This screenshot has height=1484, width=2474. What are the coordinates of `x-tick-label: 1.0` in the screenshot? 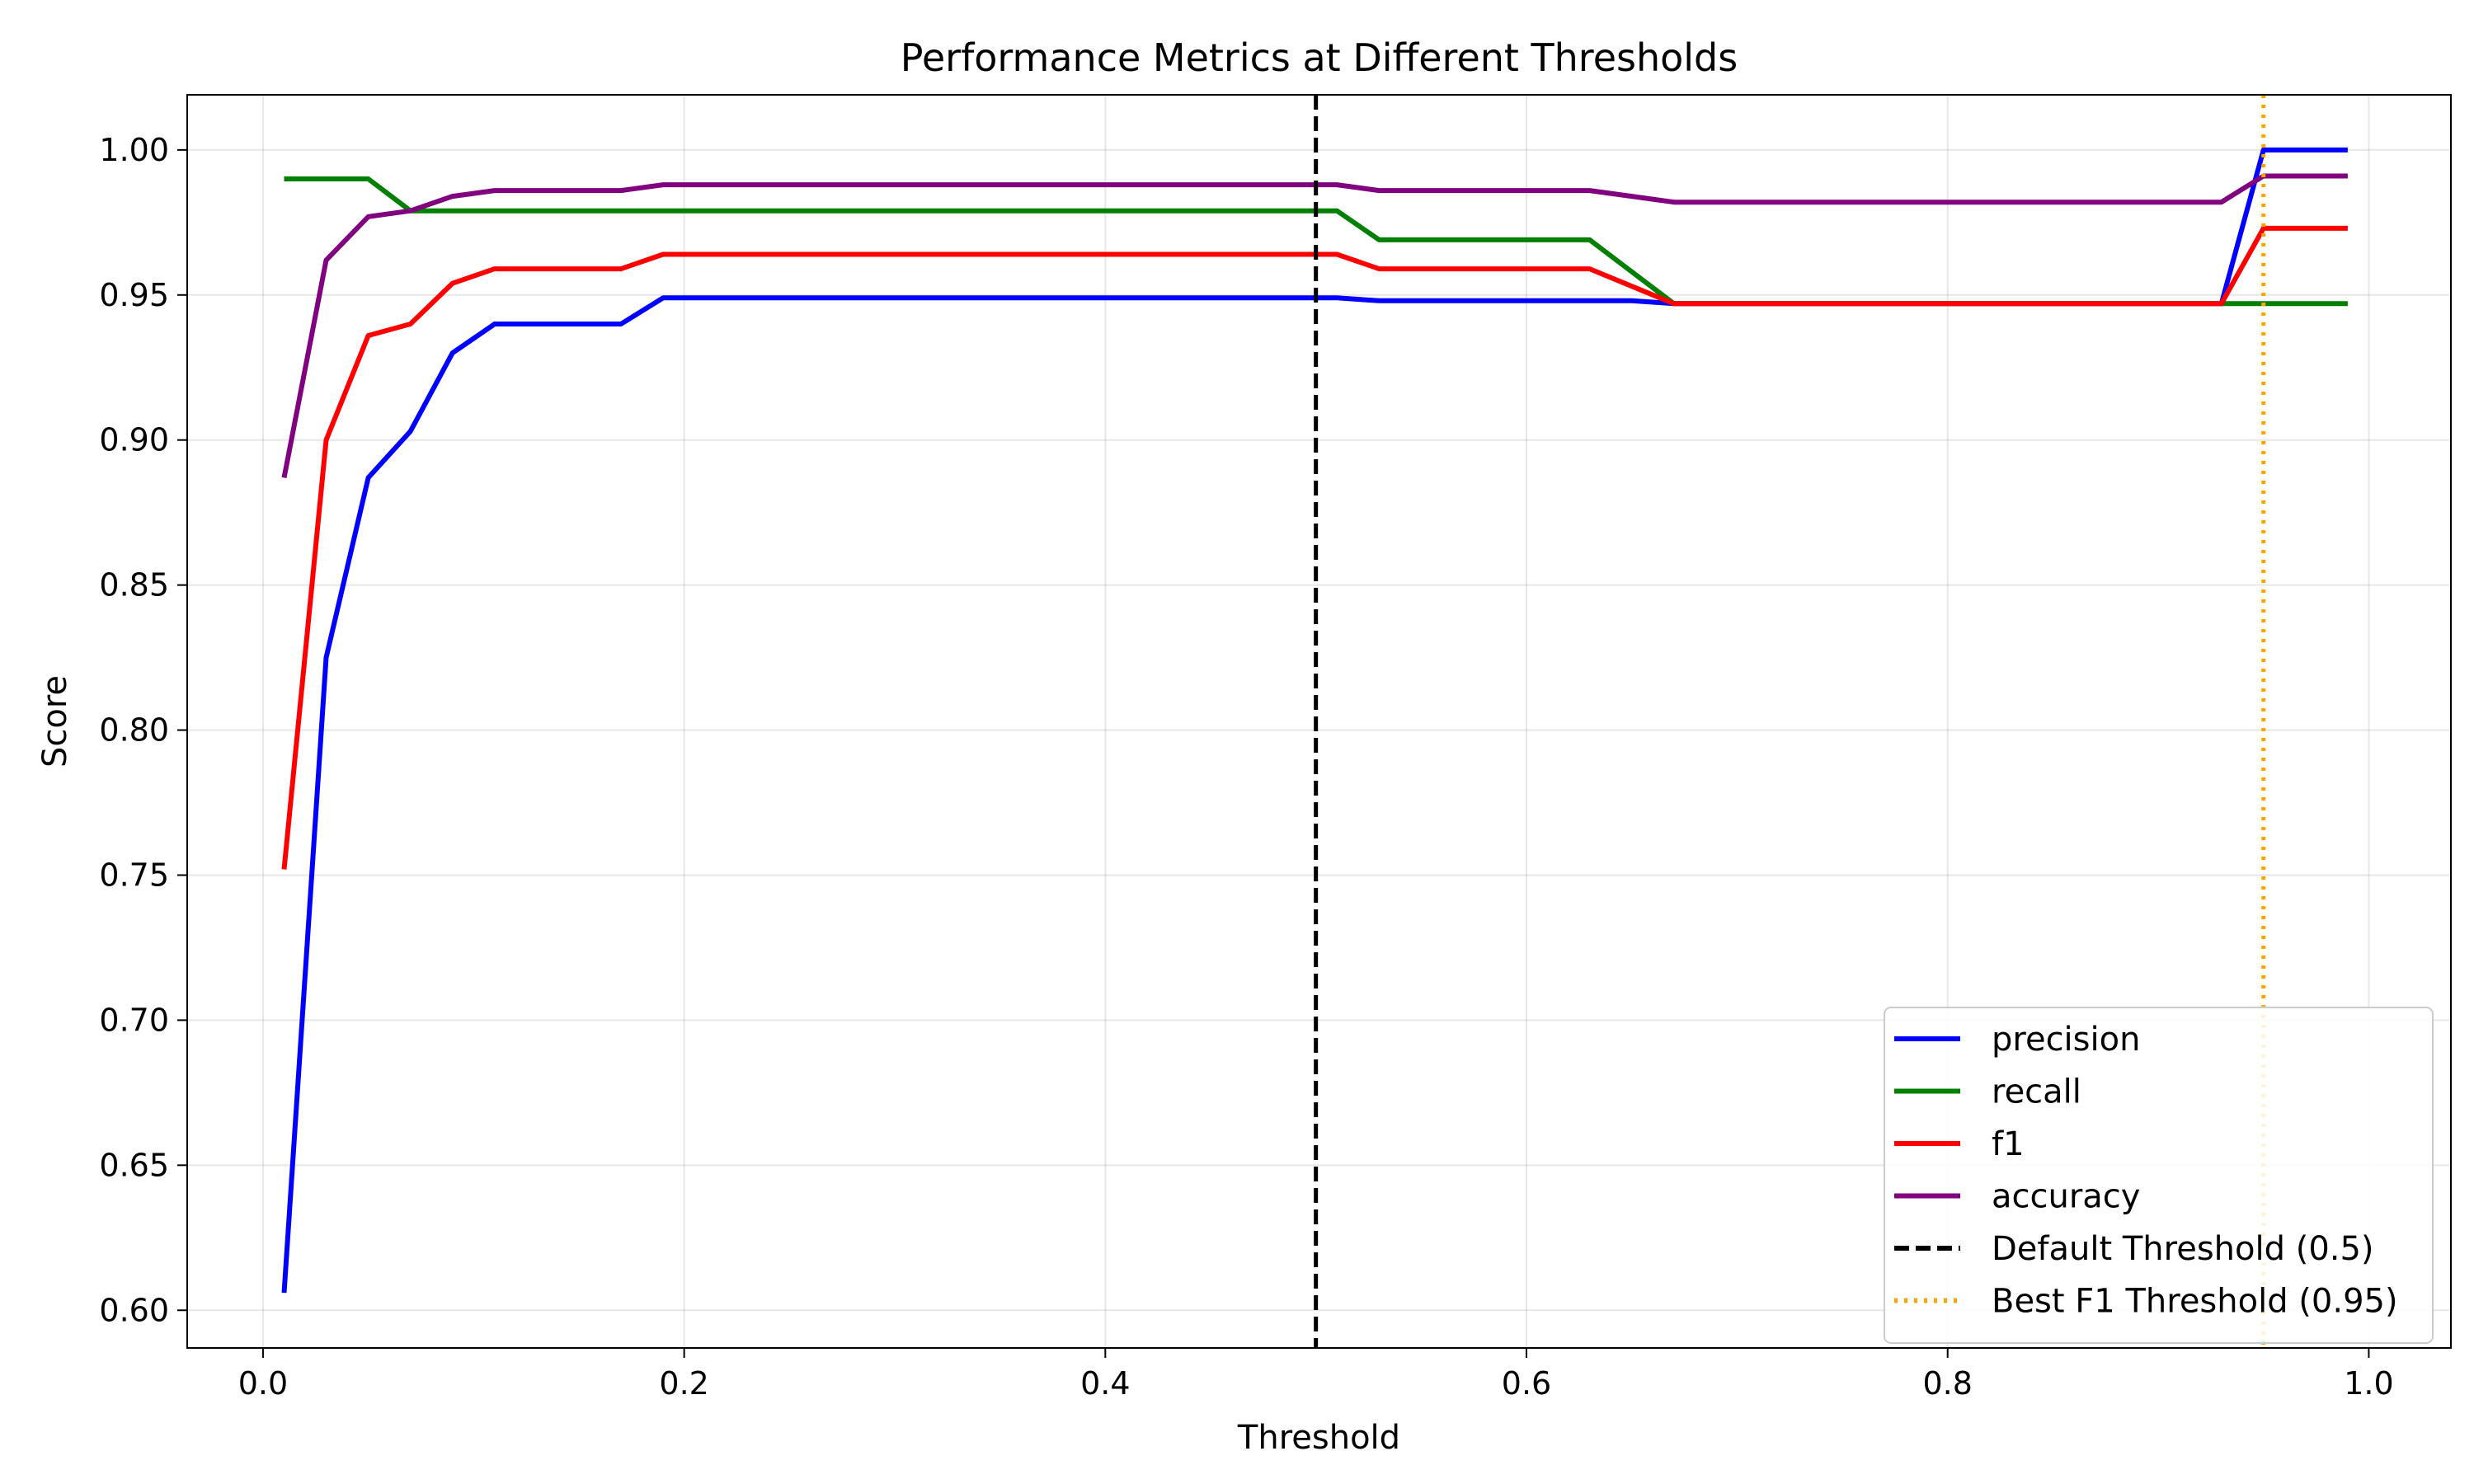 It's located at (2368, 1383).